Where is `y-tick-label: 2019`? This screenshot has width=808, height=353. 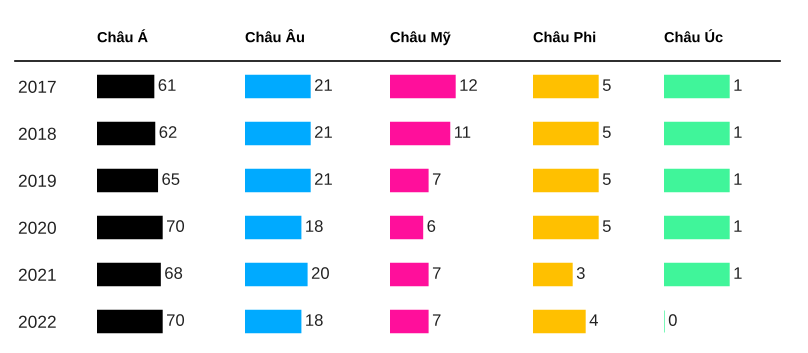 y-tick-label: 2019 is located at coordinates (37, 180).